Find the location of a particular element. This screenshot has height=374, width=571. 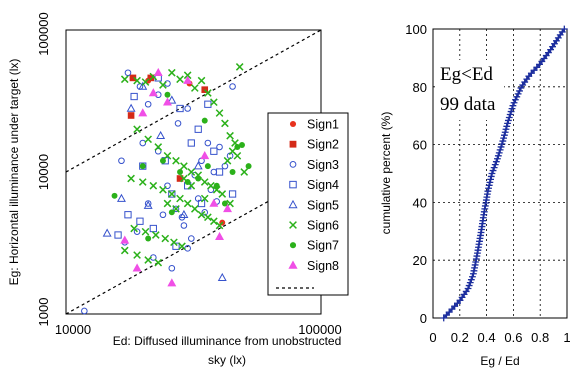

x-tick-label: 0.6 is located at coordinates (513, 337).